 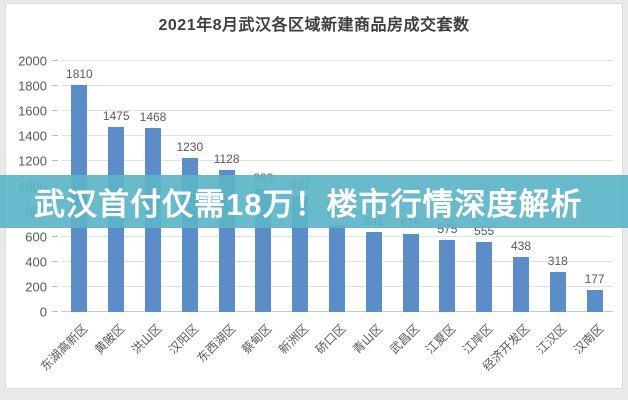 What do you see at coordinates (43, 312) in the screenshot?
I see `y-axis-tick-label: 0` at bounding box center [43, 312].